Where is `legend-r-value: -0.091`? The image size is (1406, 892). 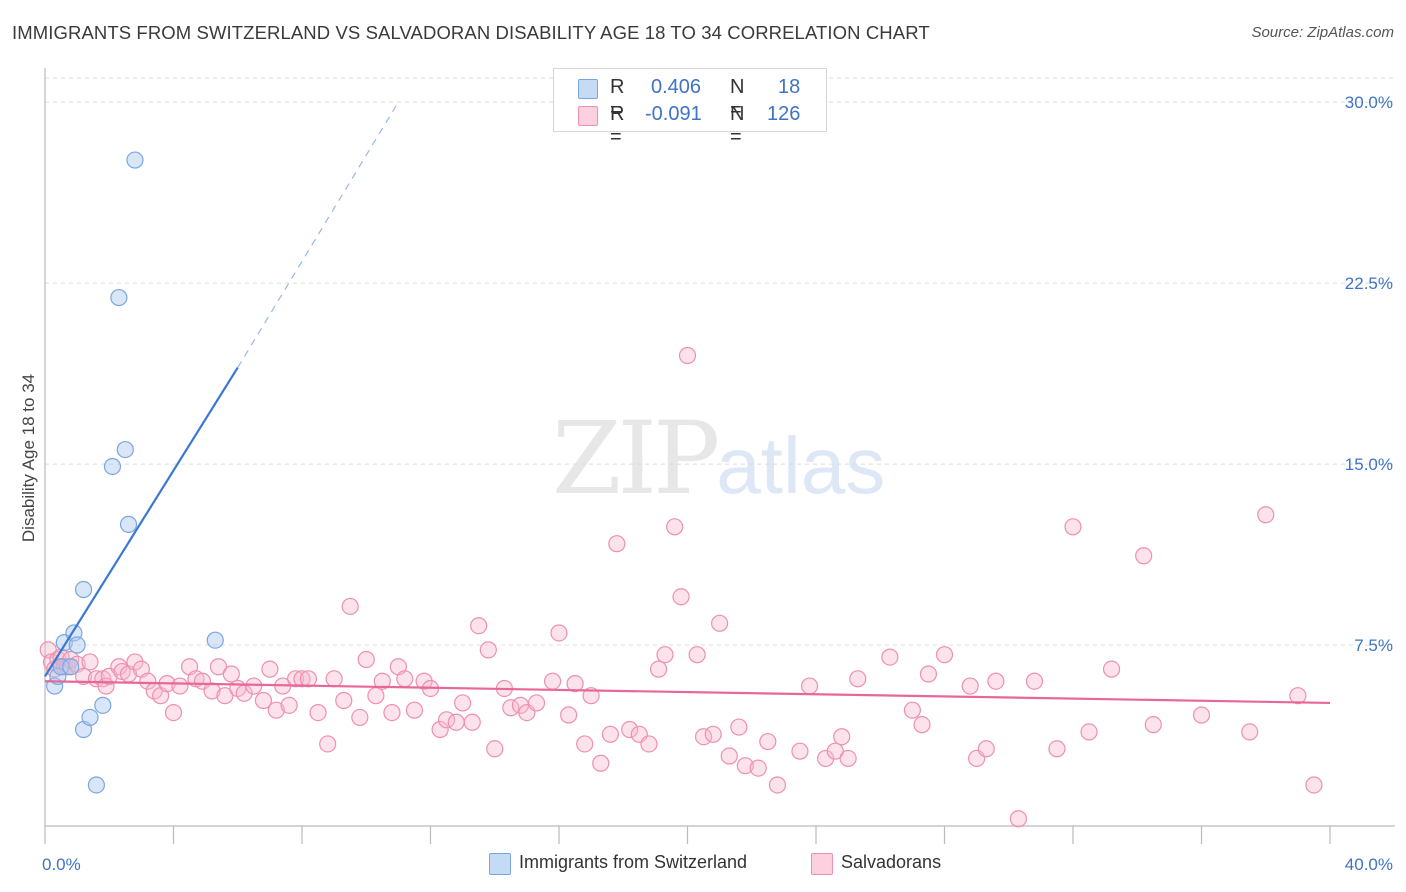 legend-r-value: -0.091 is located at coordinates (673, 114).